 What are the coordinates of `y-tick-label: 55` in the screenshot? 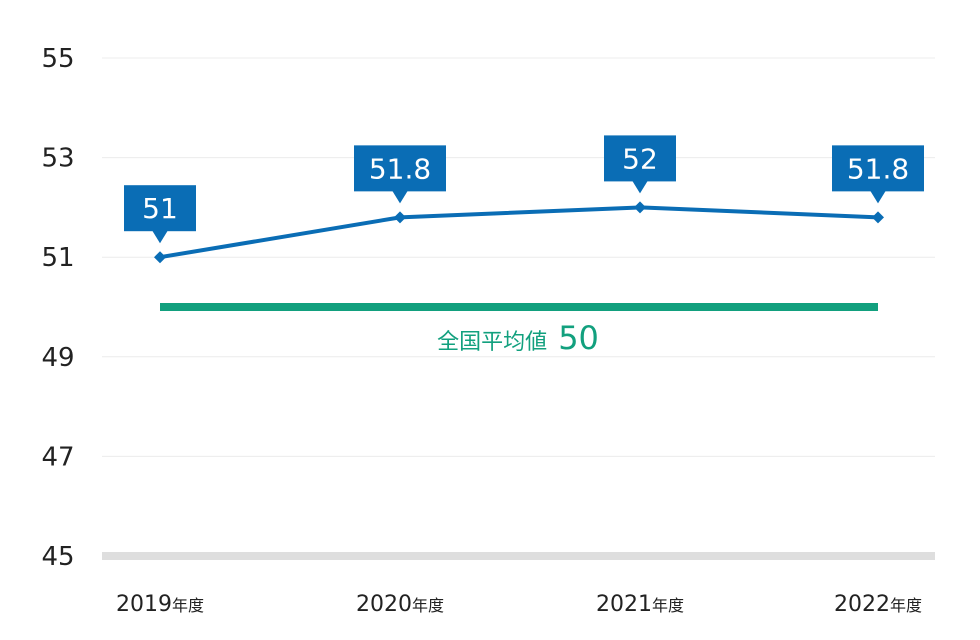 It's located at (57, 59).